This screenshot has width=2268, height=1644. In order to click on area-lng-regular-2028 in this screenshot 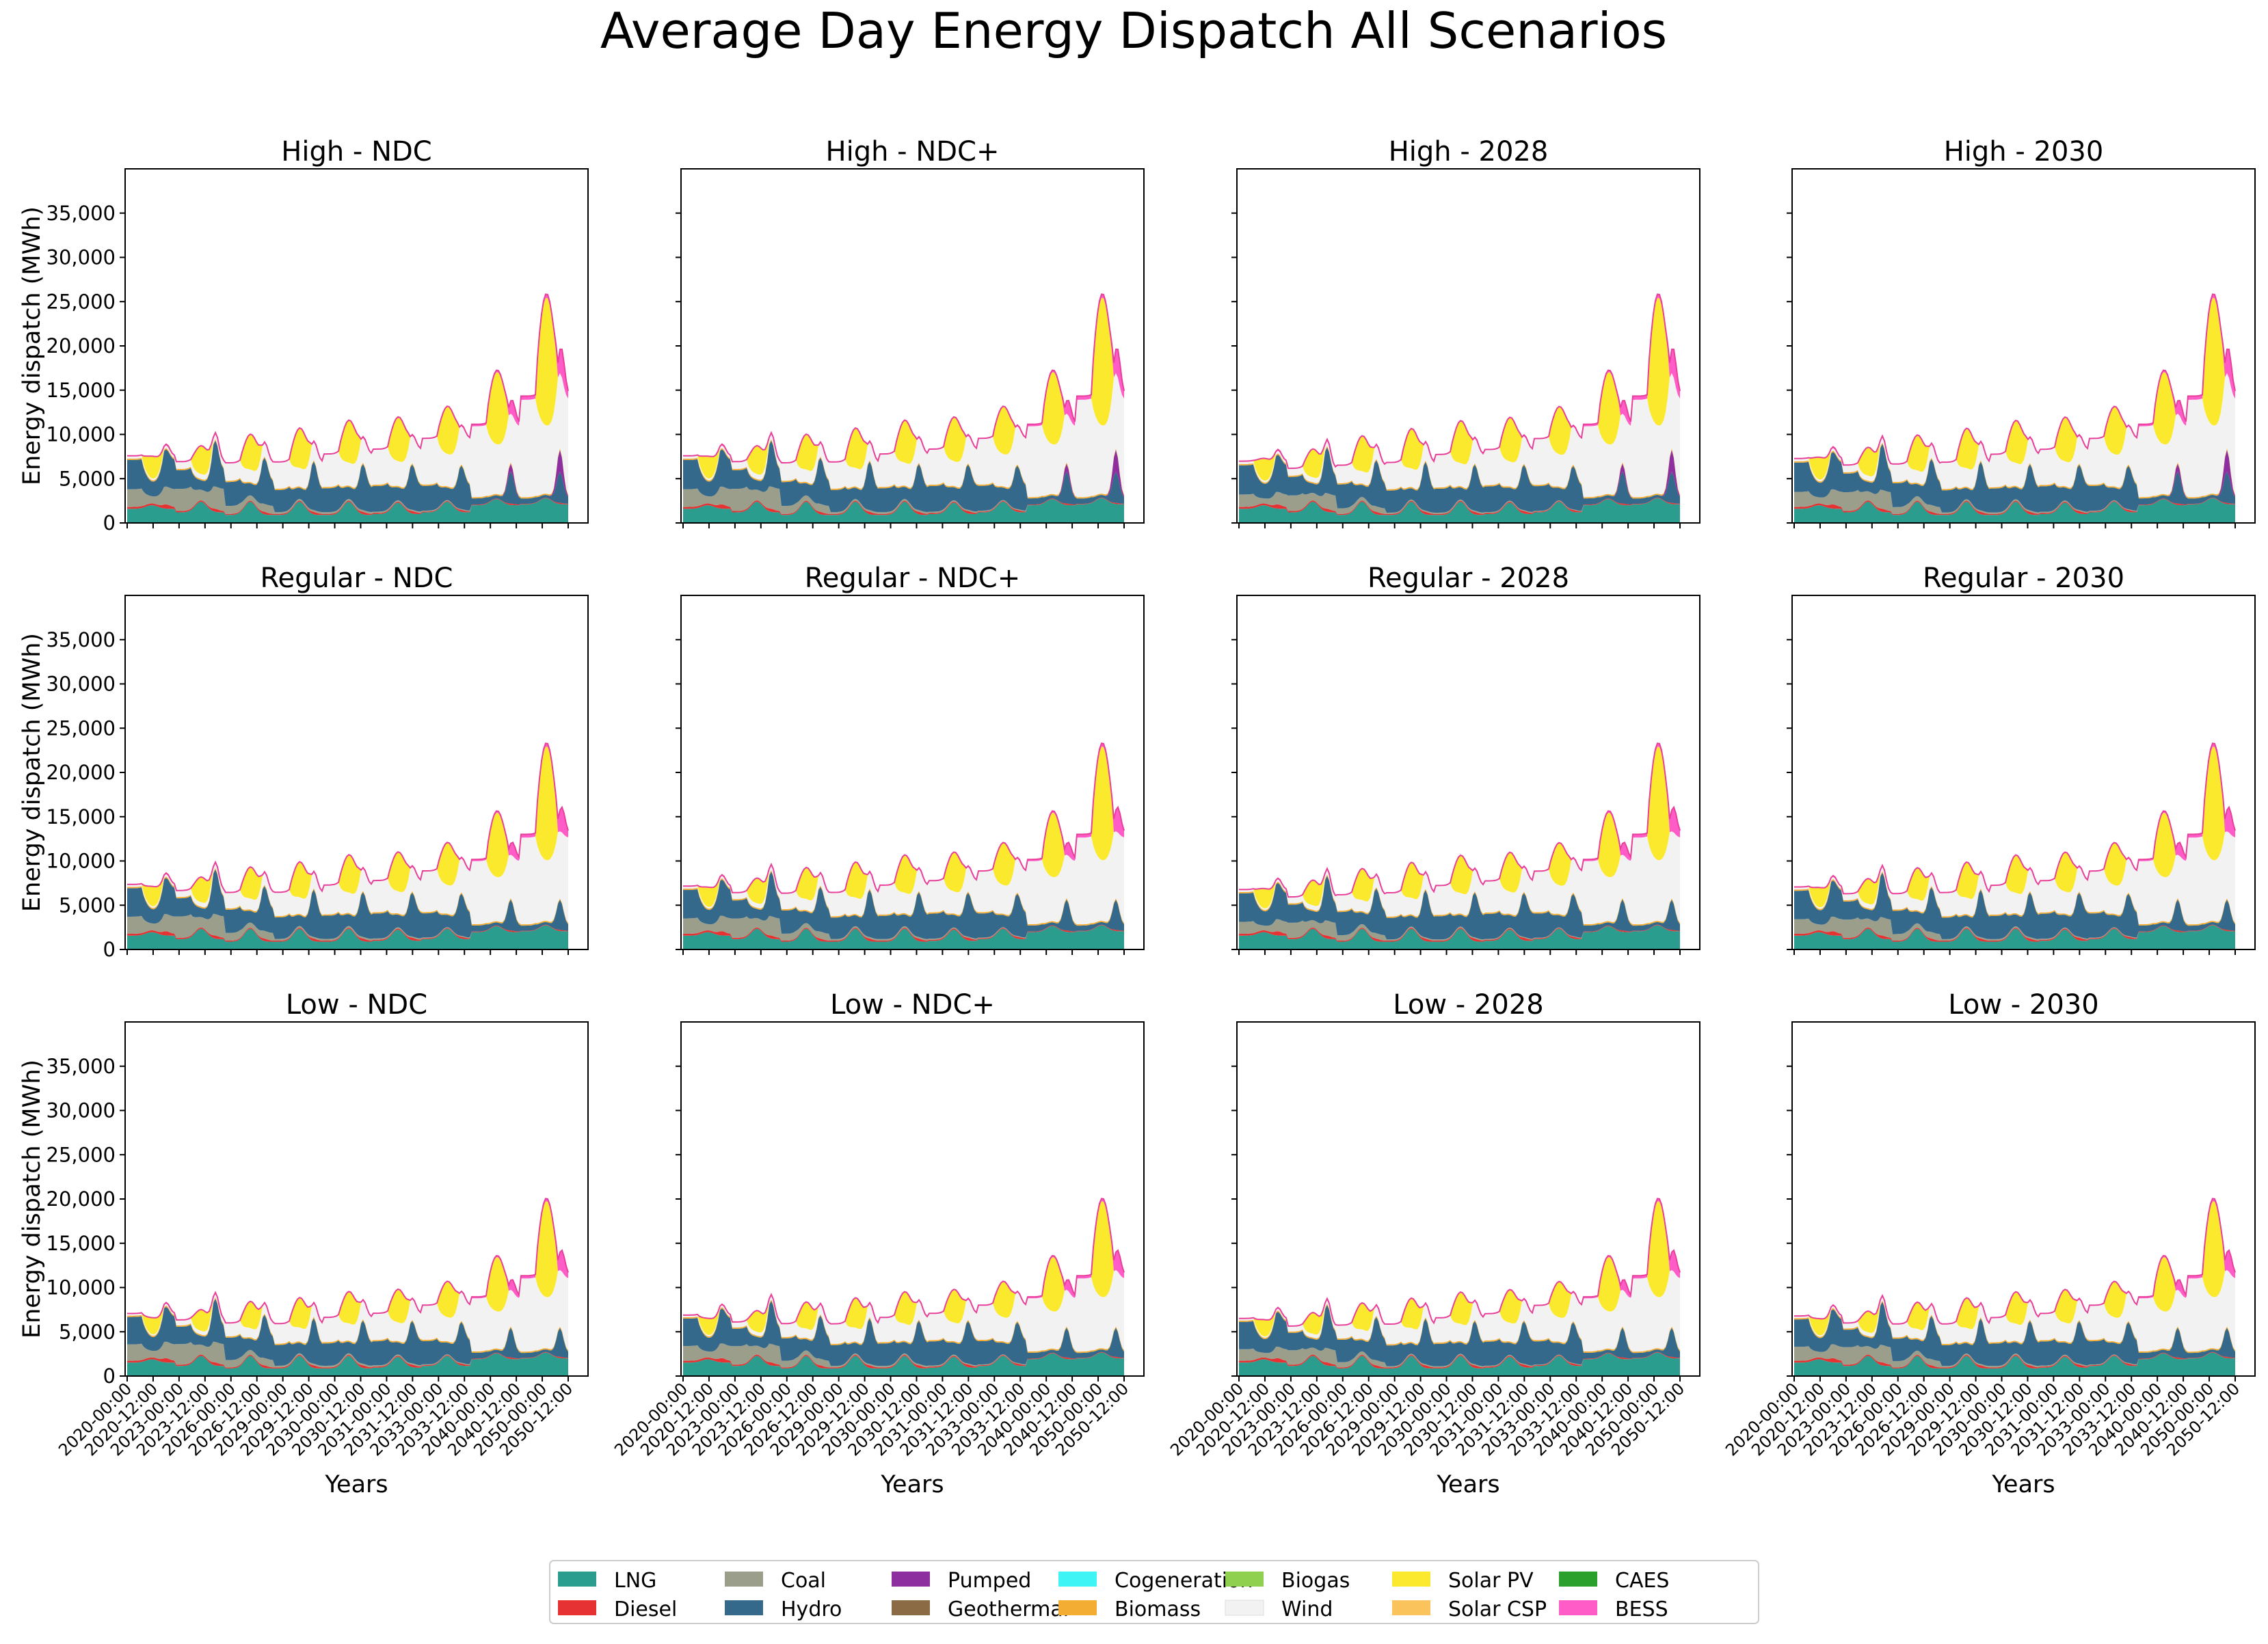, I will do `click(1459, 937)`.